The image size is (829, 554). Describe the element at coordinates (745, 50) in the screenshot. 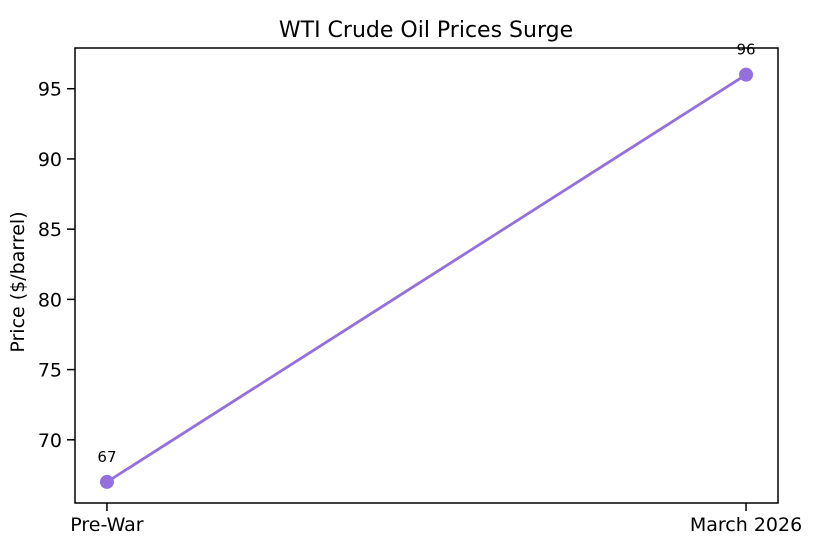

I see `data-point-label: 96` at that location.